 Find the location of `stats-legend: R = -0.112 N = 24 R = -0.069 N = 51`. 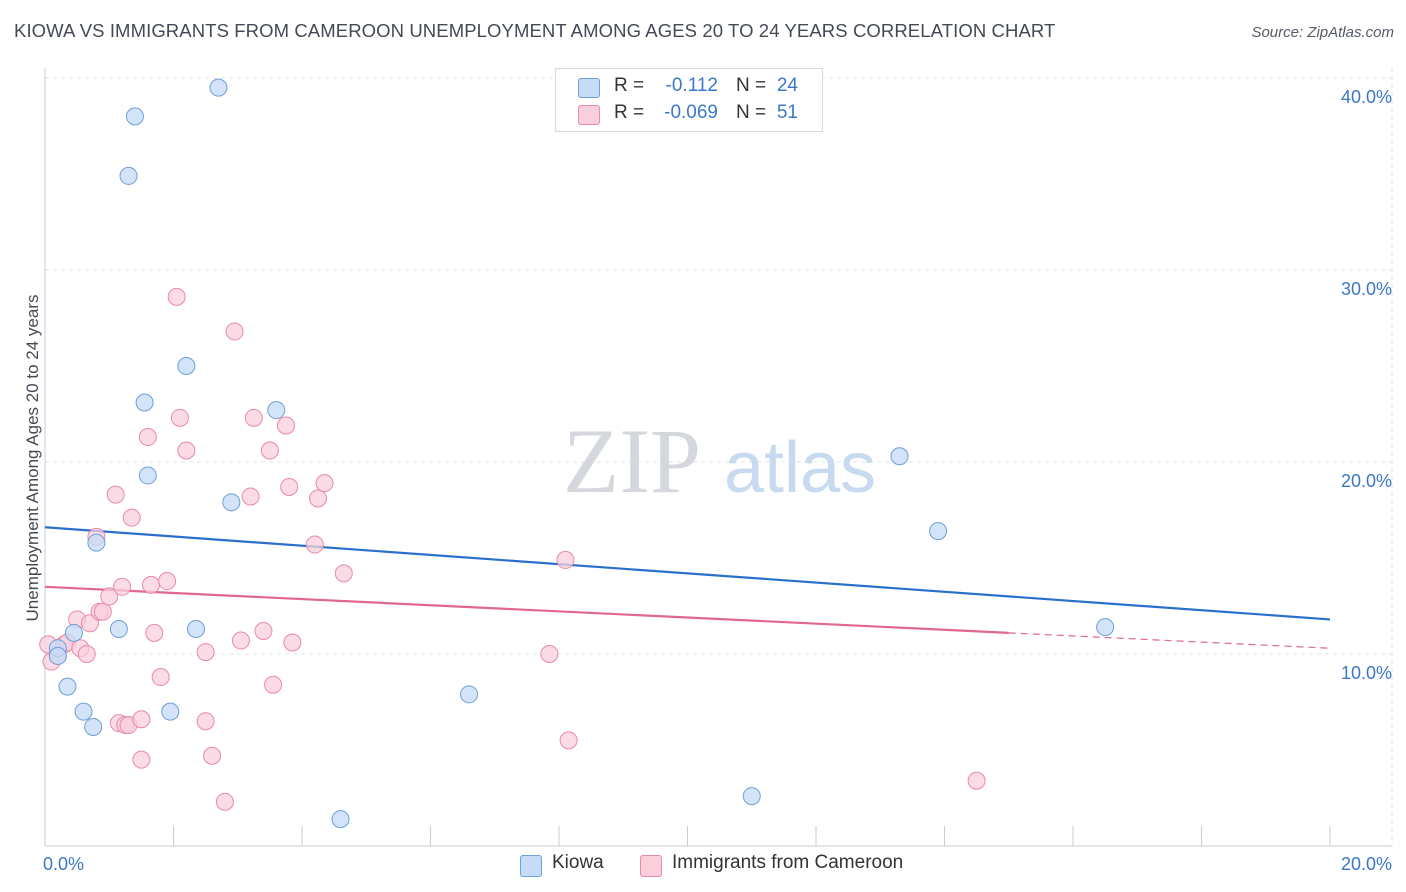

stats-legend: R = -0.112 N = 24 R = -0.069 N = 51 is located at coordinates (689, 100).